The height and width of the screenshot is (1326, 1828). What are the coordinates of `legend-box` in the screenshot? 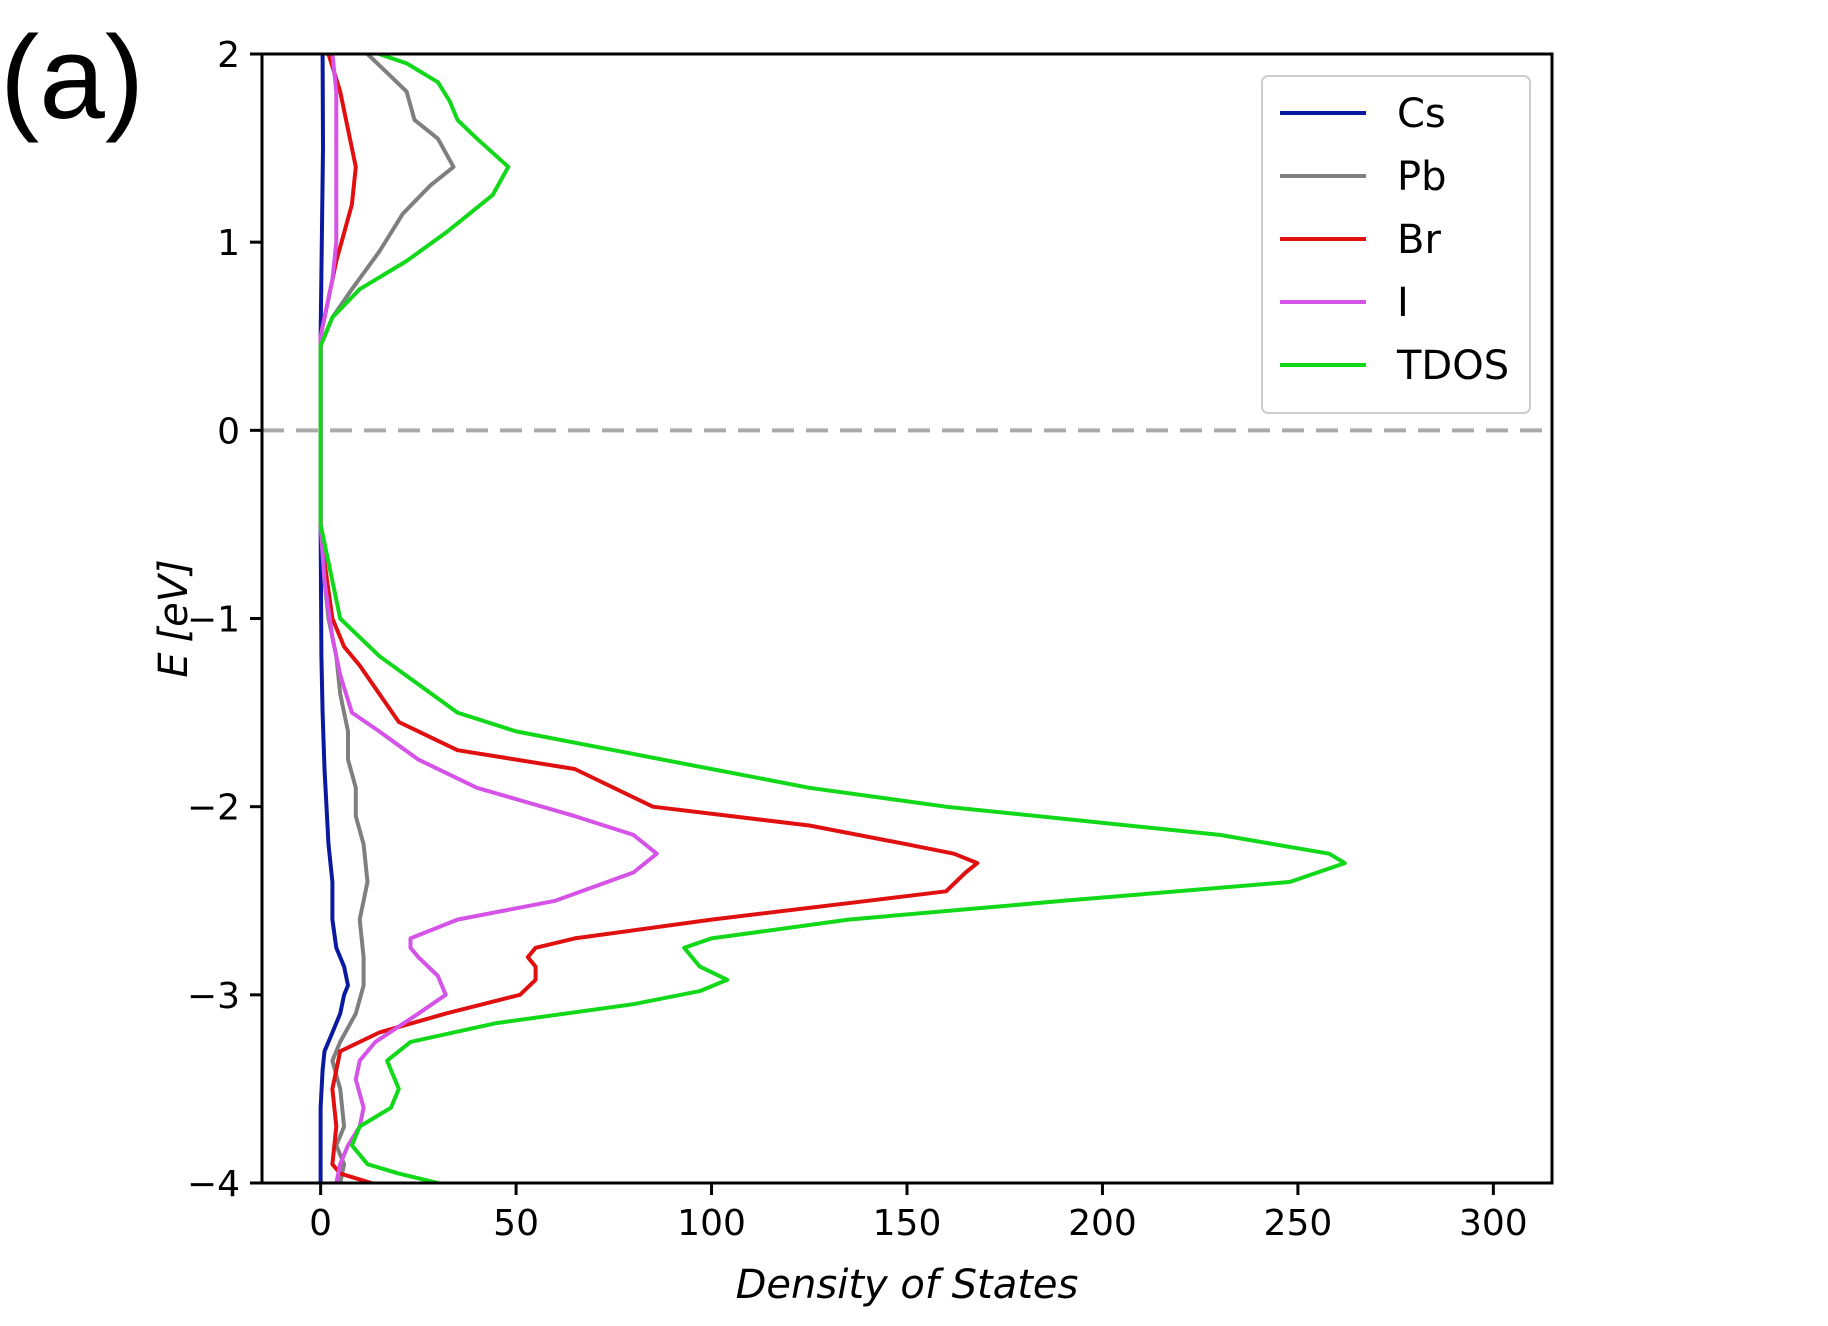 It's located at (1396, 244).